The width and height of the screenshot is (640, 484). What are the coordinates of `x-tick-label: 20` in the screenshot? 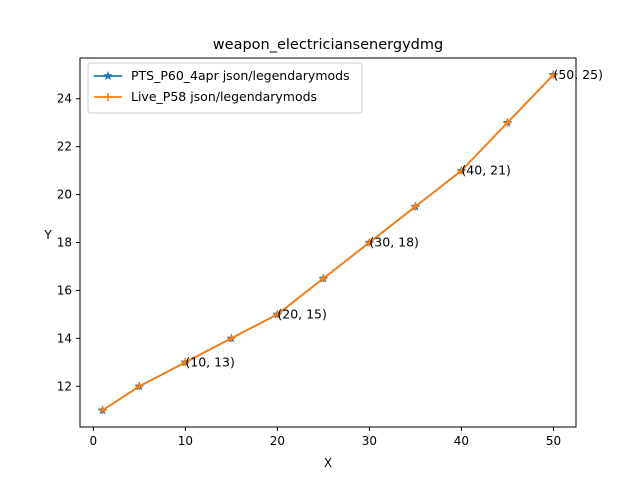 It's located at (277, 441).